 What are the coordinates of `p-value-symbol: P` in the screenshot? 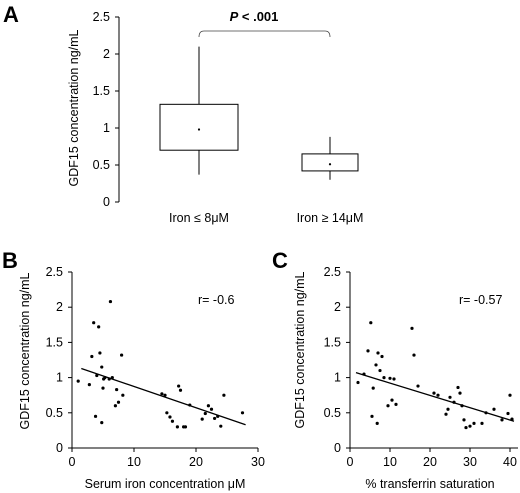 It's located at (234, 16).